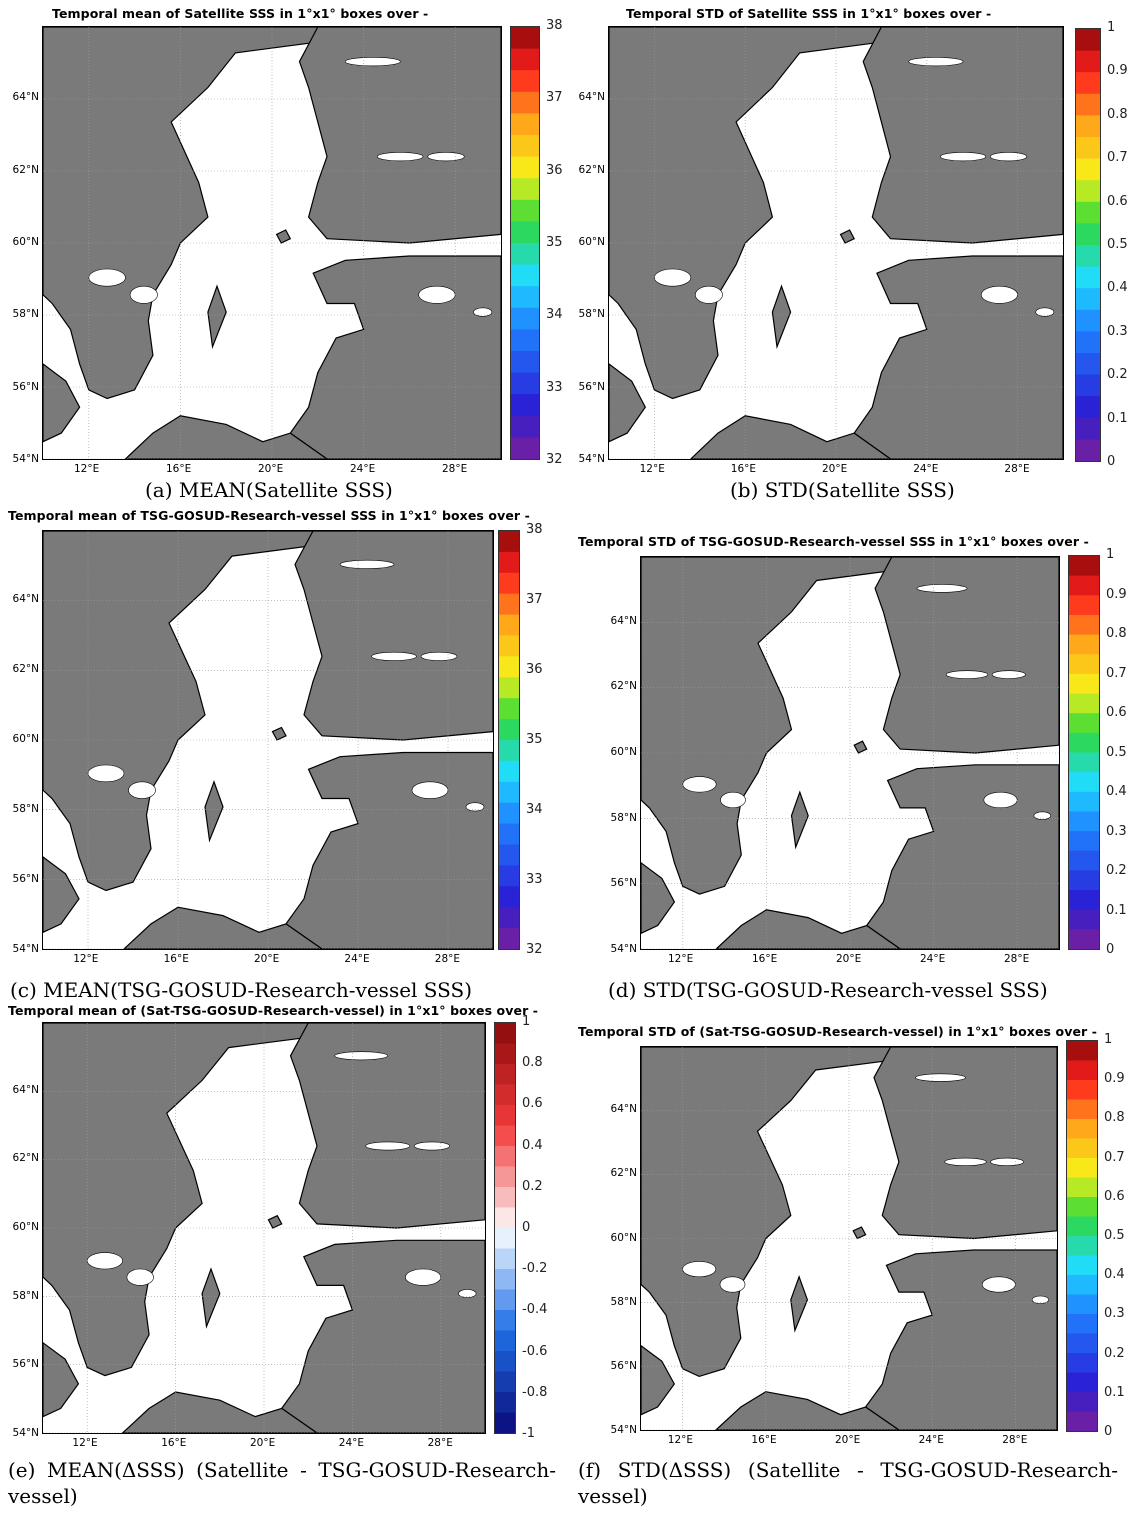 This screenshot has height=1515, width=1131. I want to click on colorbar-tick-label: 0.3, so click(1116, 831).